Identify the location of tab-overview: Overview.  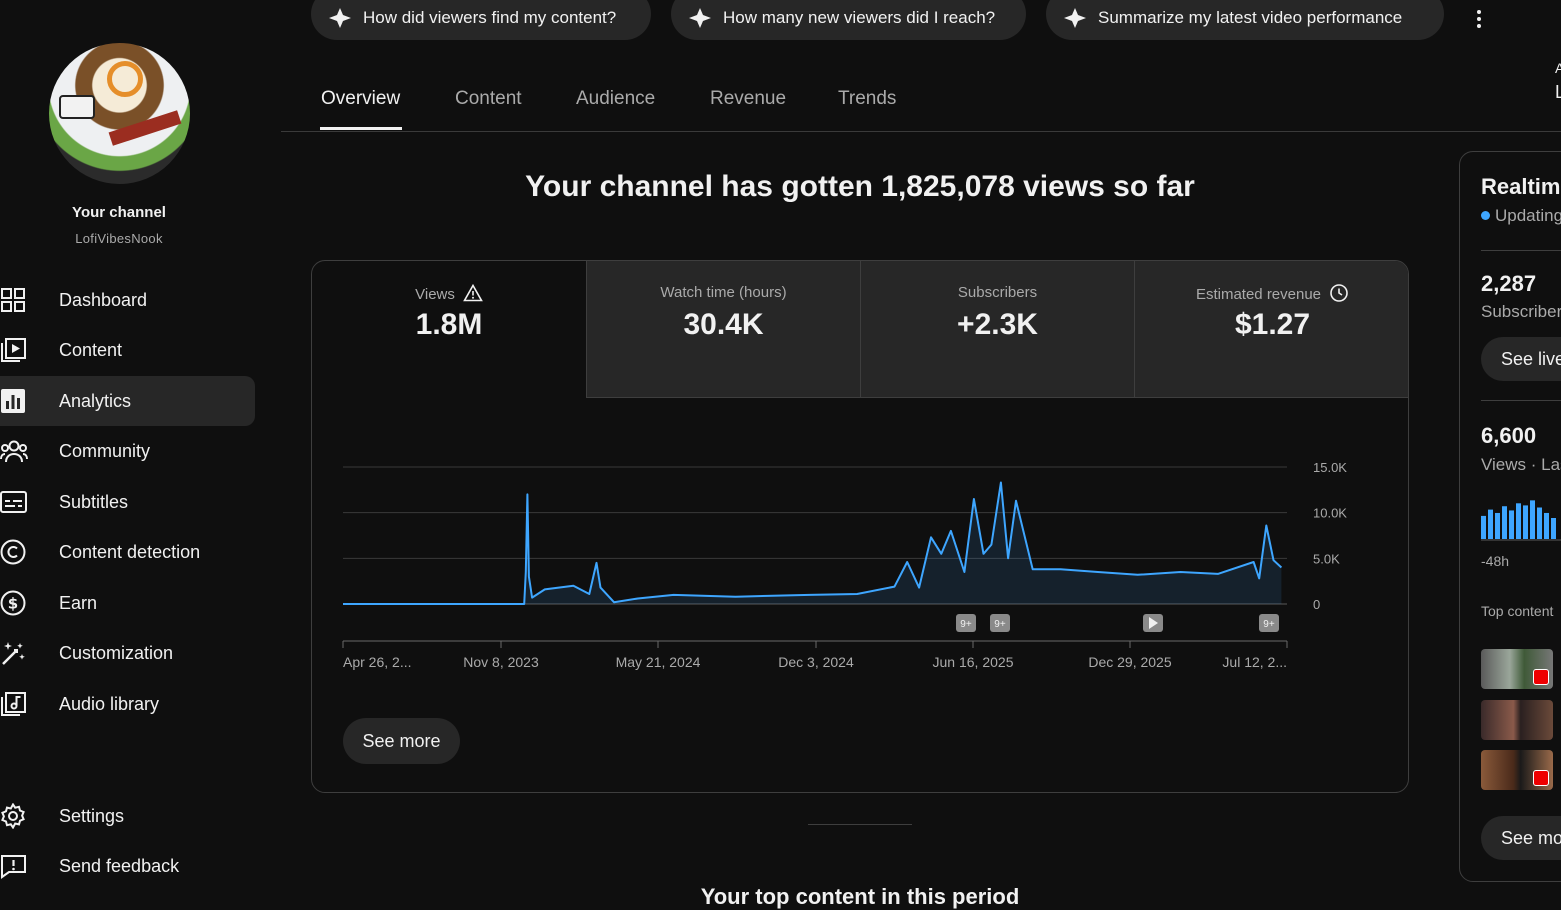
(361, 98).